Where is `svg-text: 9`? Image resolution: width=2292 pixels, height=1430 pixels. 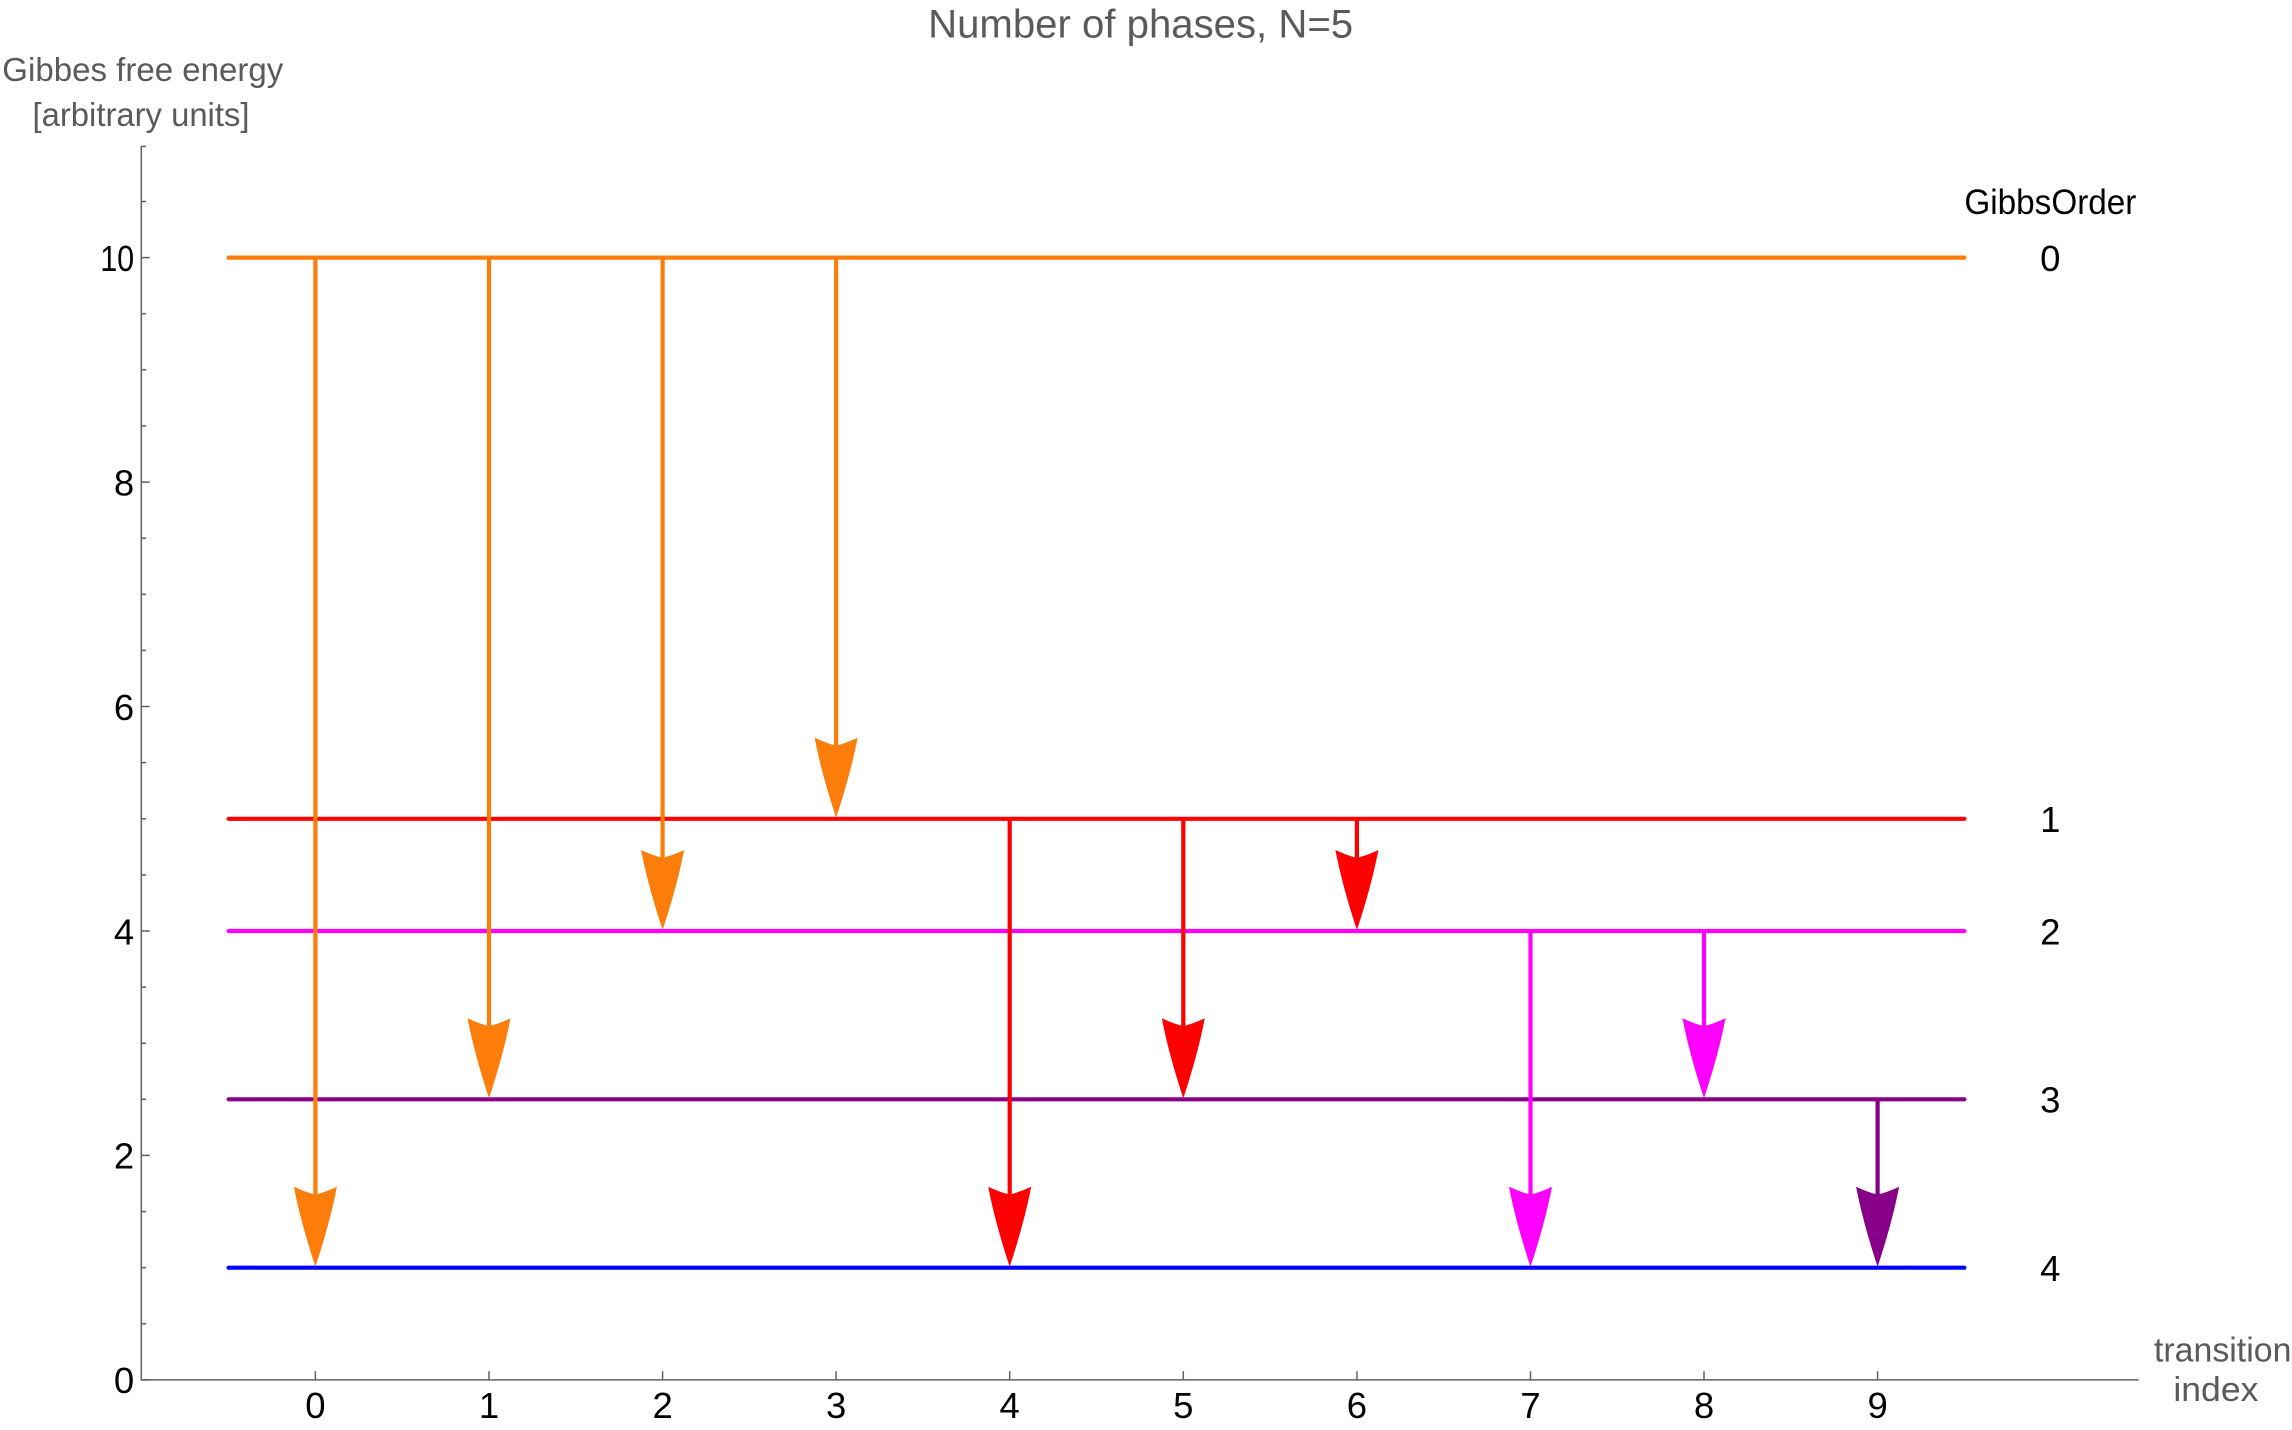
svg-text: 9 is located at coordinates (1877, 1405).